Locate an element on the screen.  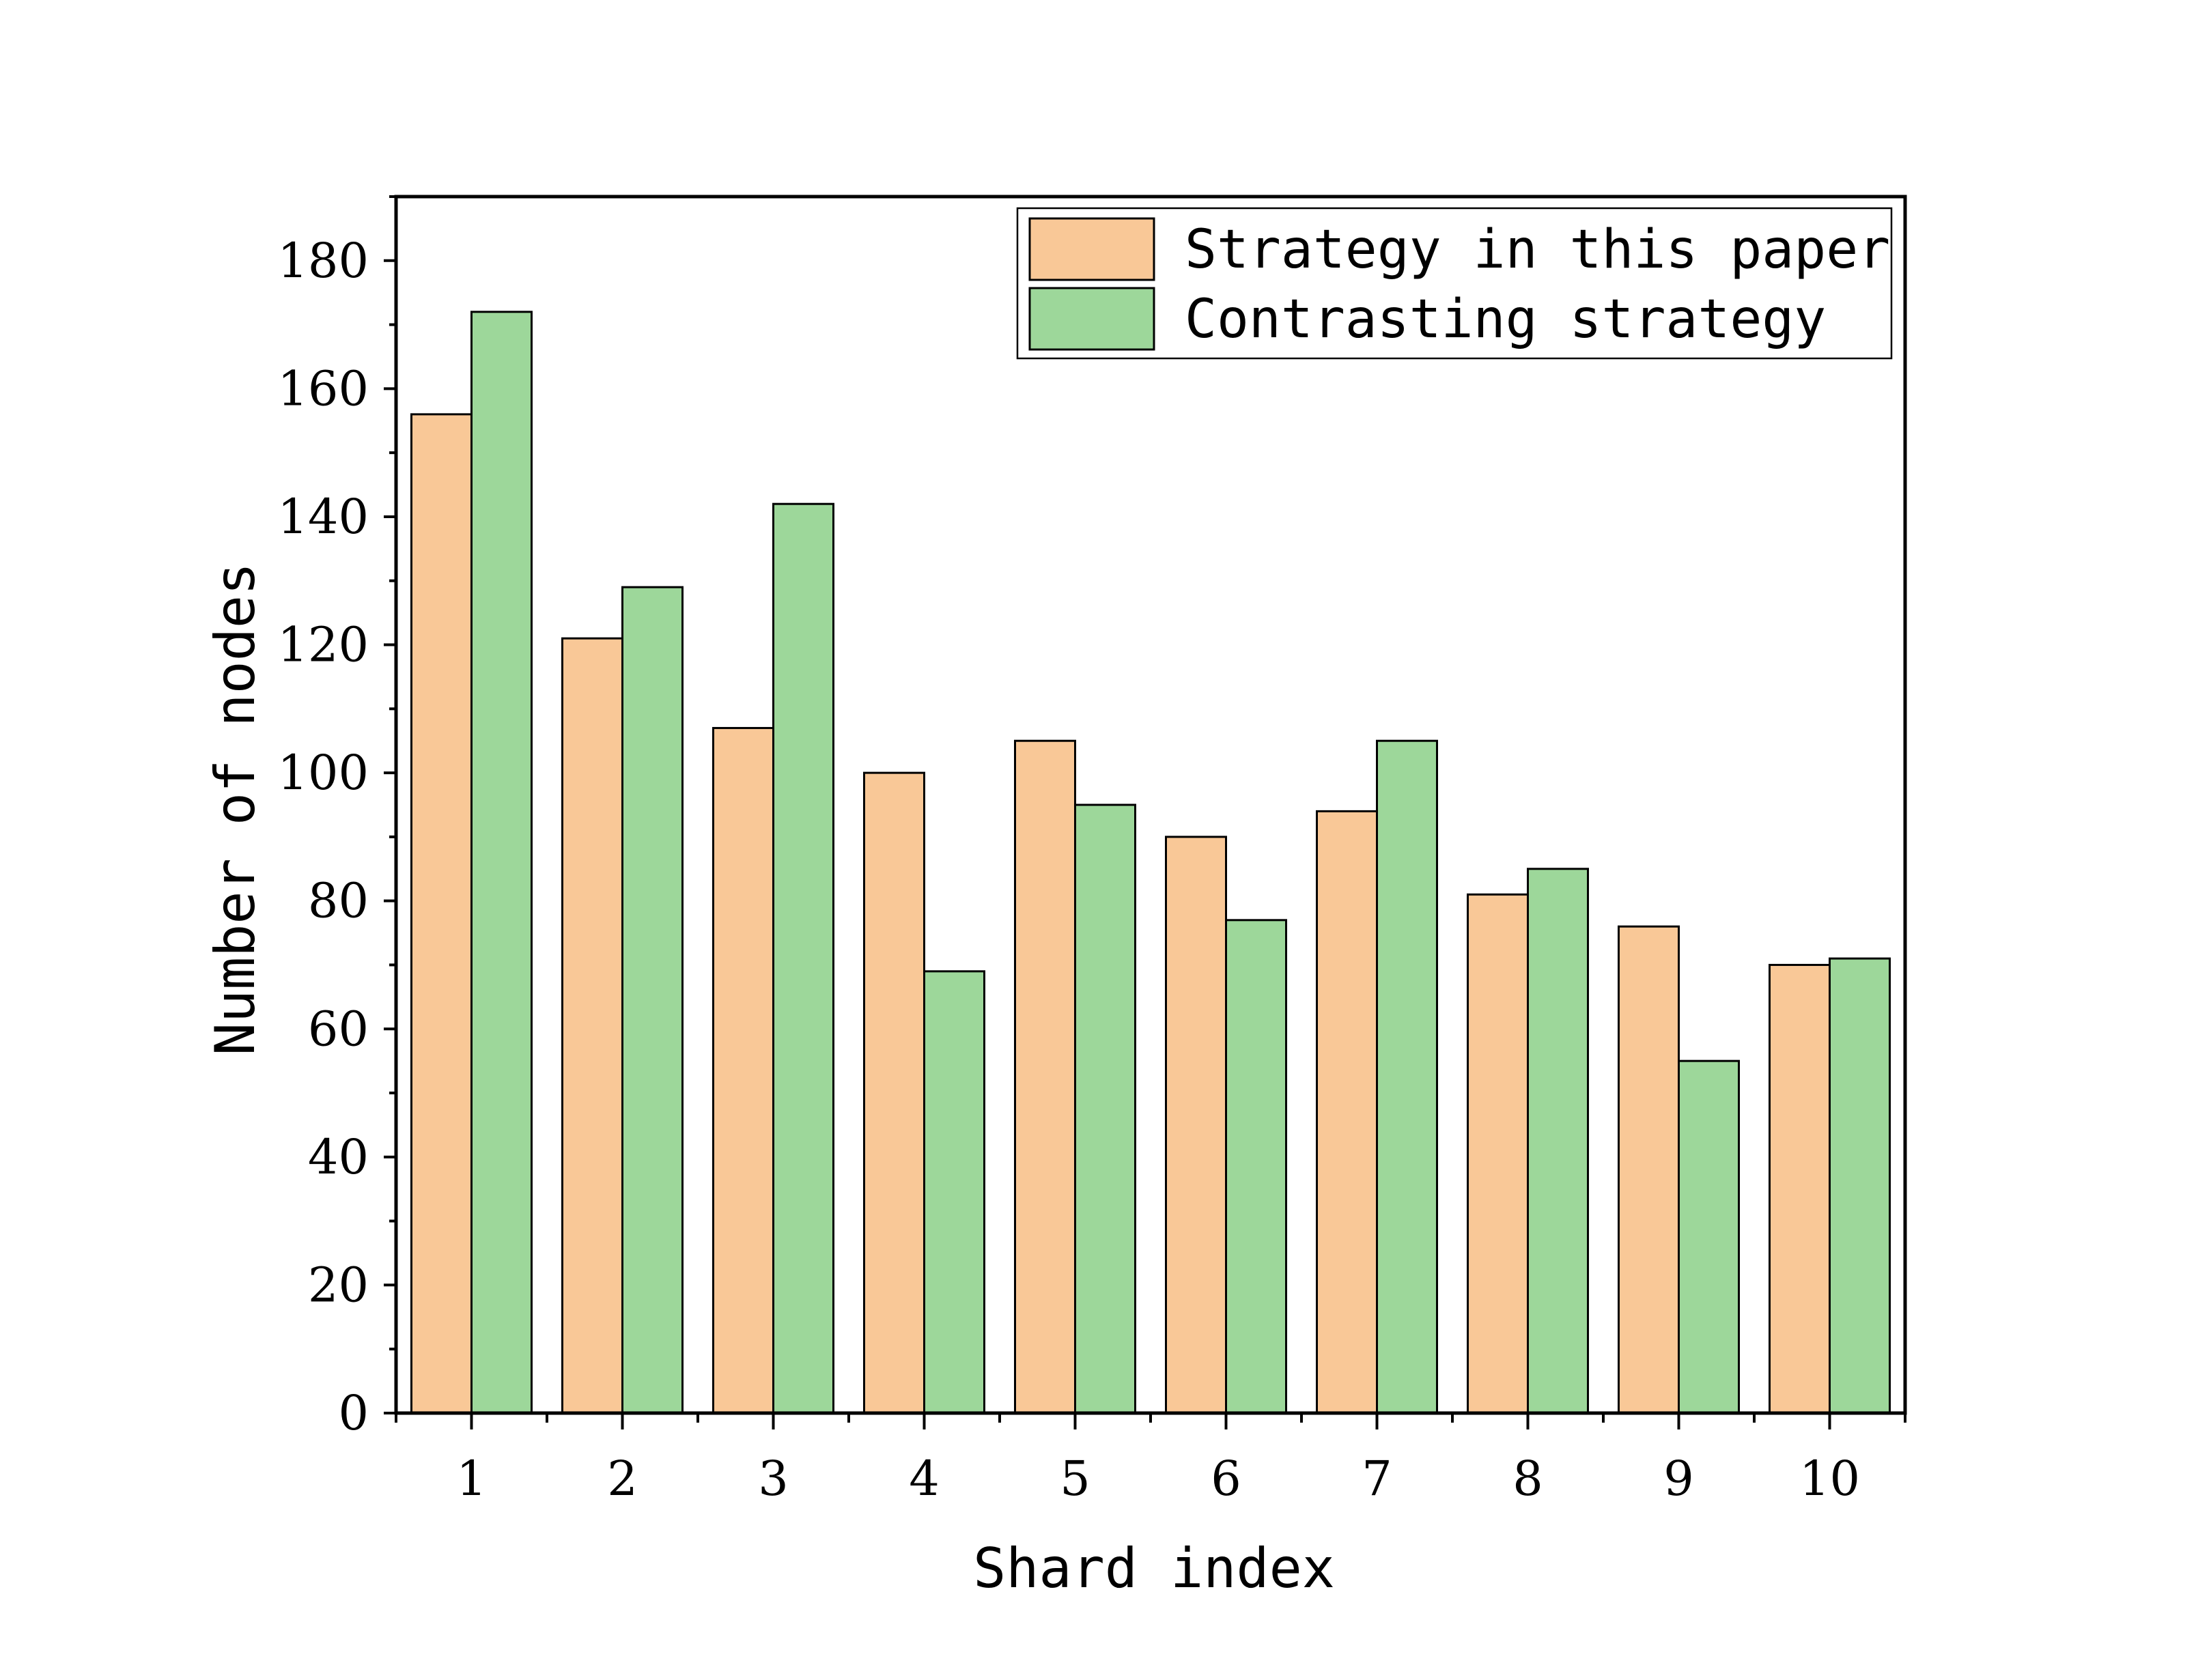
legend-label-strategy: Strategy in this paper is located at coordinates (1538, 250).